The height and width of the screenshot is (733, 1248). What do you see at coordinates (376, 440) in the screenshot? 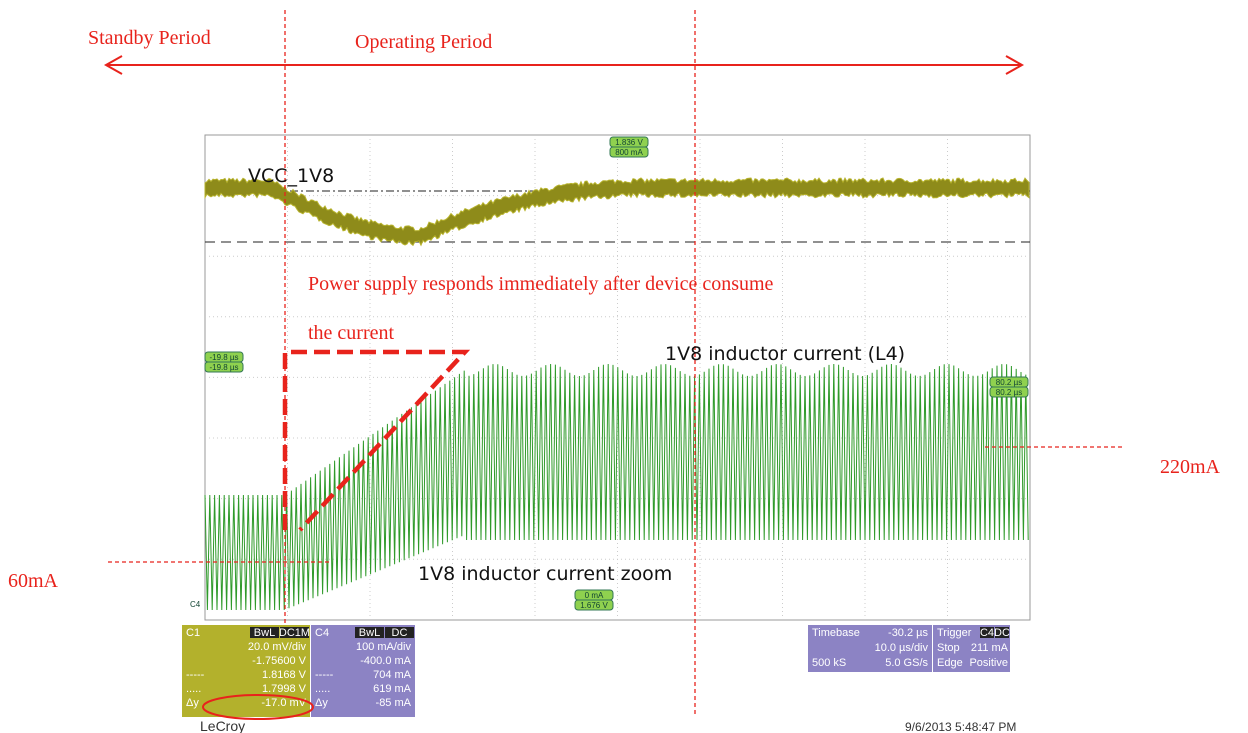
I see `highlight-shape` at bounding box center [376, 440].